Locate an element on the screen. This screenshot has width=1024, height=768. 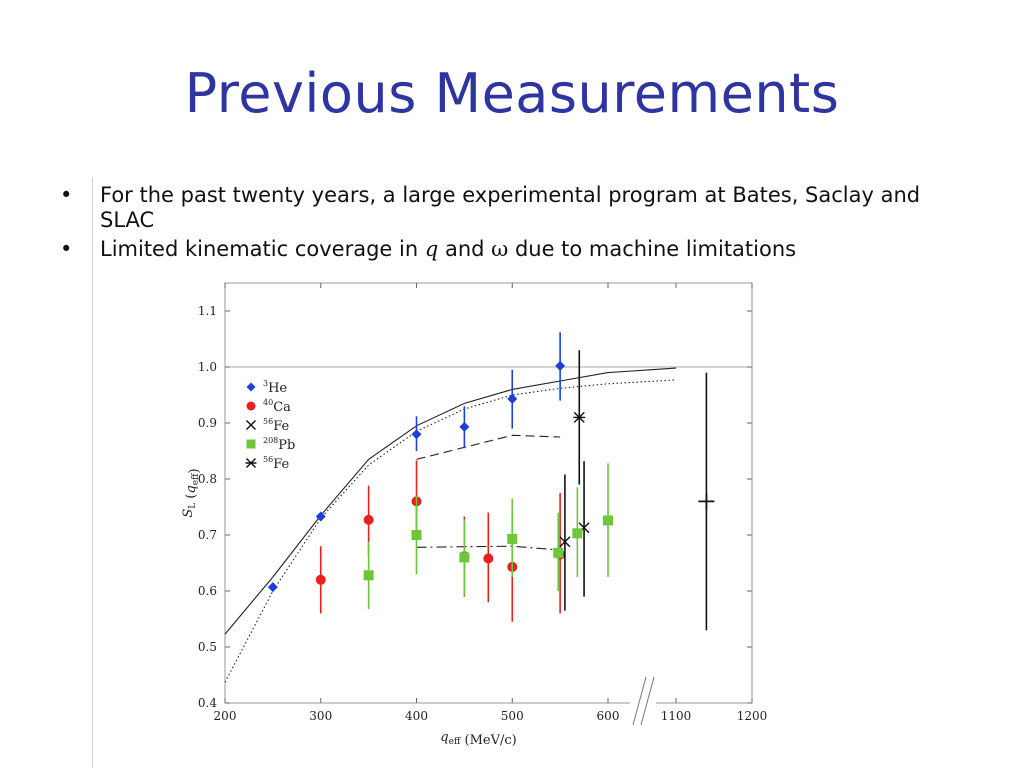
y-tick-label: 0.7 is located at coordinates (207, 535).